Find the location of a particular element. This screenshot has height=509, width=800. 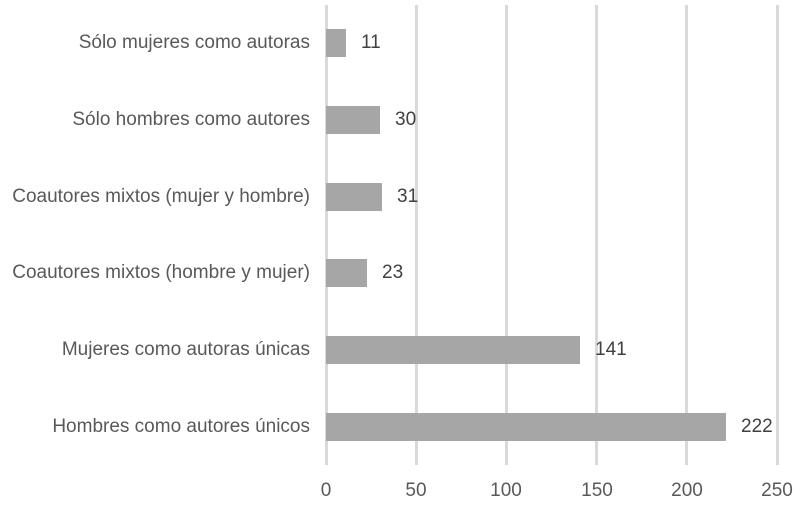

category-label: Sólo hombres como autores is located at coordinates (191, 119).